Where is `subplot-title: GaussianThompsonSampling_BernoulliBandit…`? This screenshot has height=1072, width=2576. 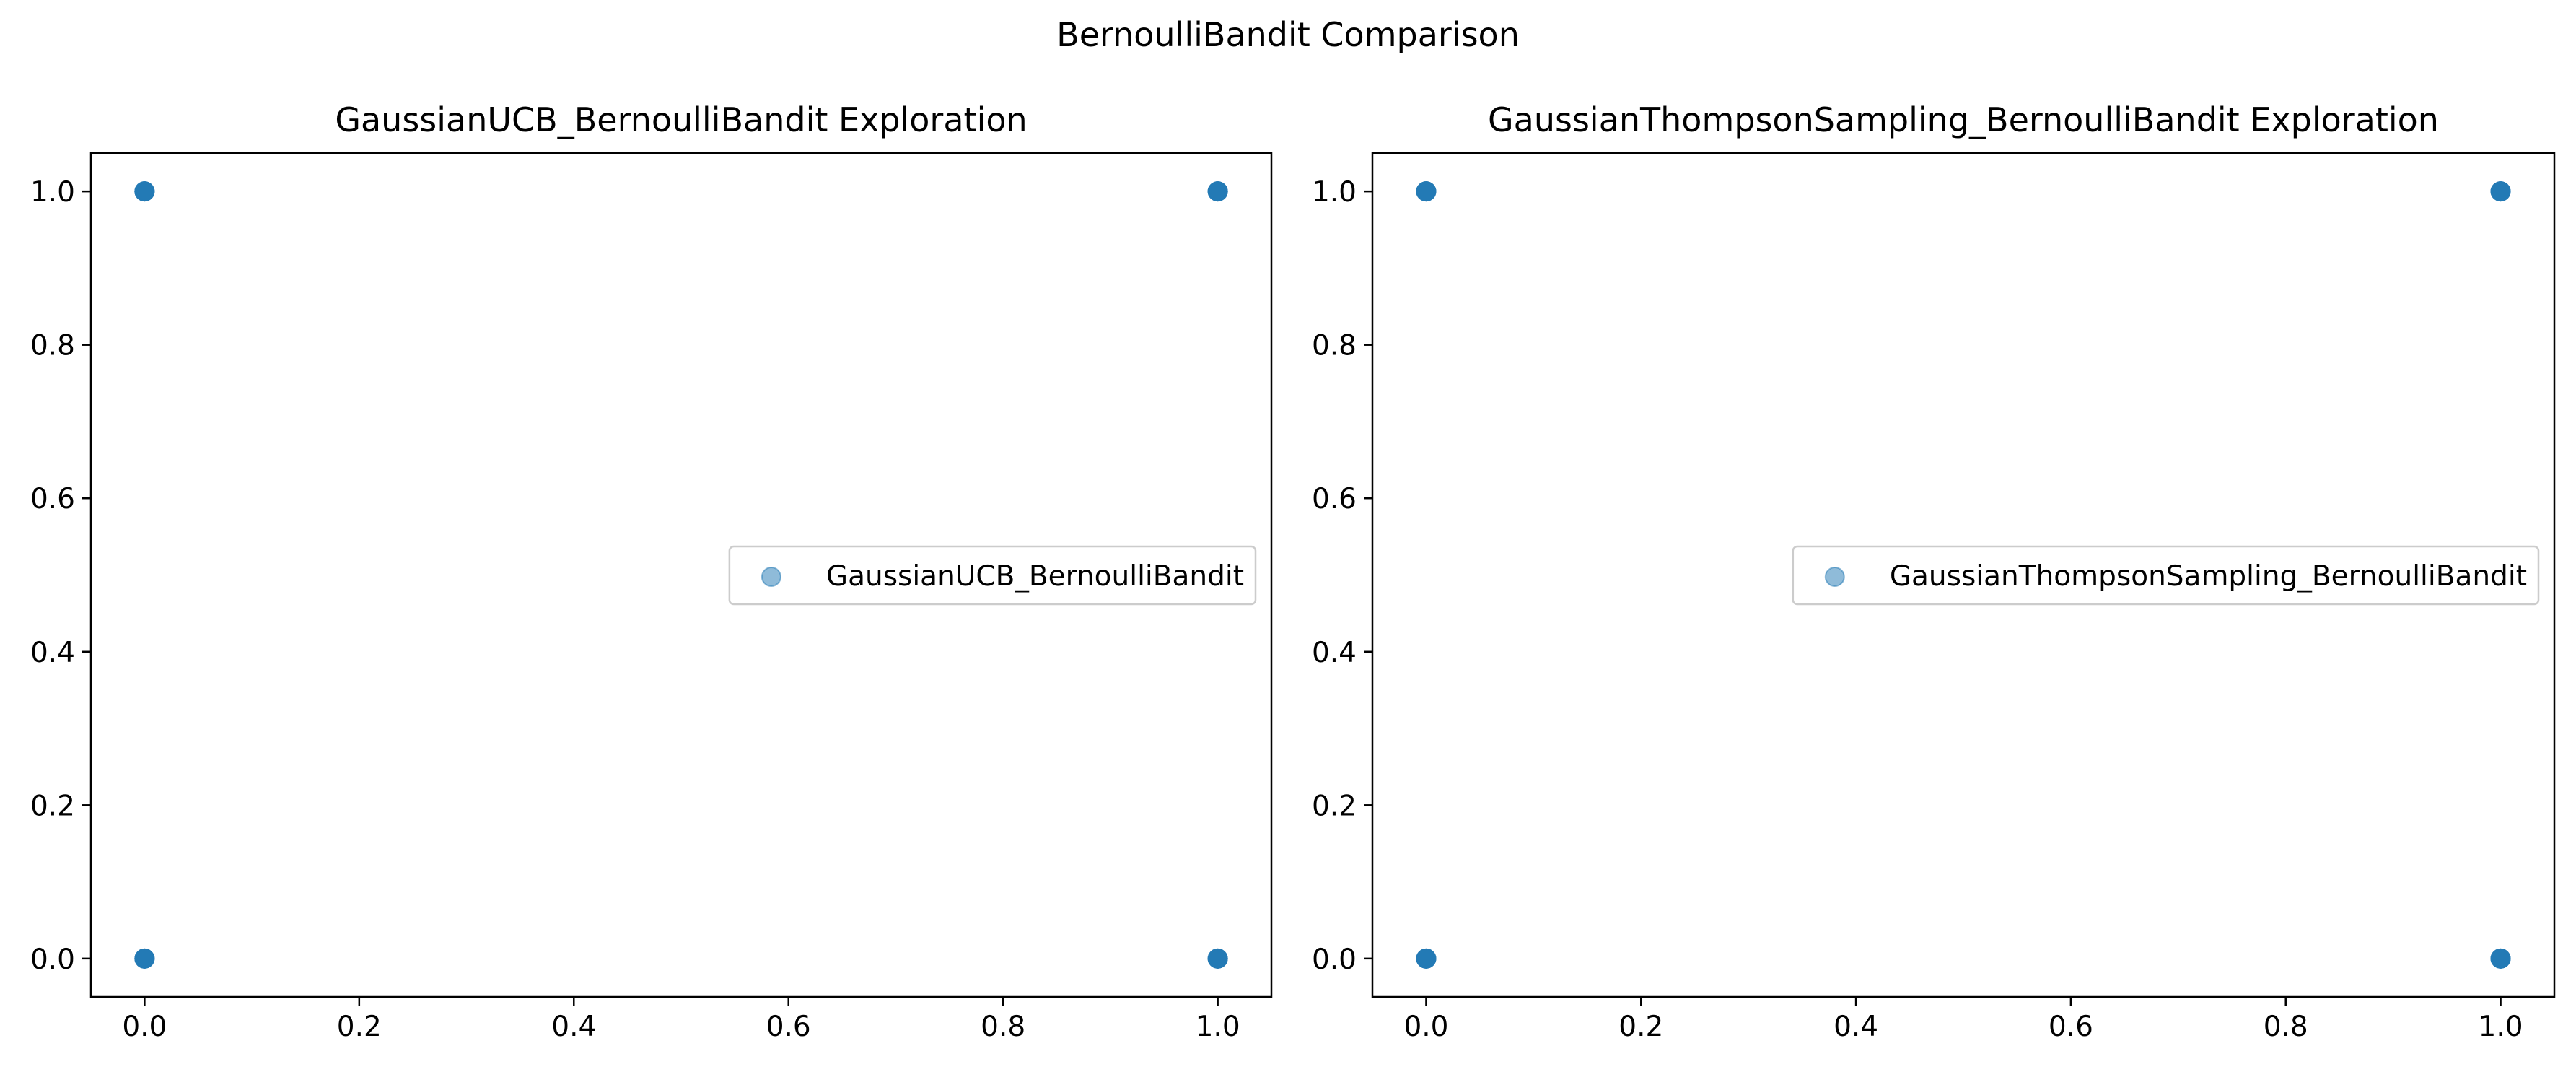 subplot-title: GaussianThompsonSampling_BernoulliBandit… is located at coordinates (1963, 119).